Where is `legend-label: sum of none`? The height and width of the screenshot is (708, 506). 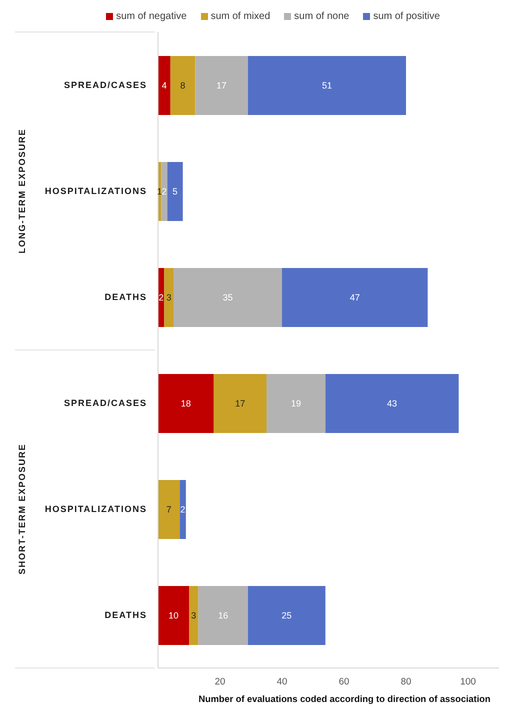 legend-label: sum of none is located at coordinates (322, 16).